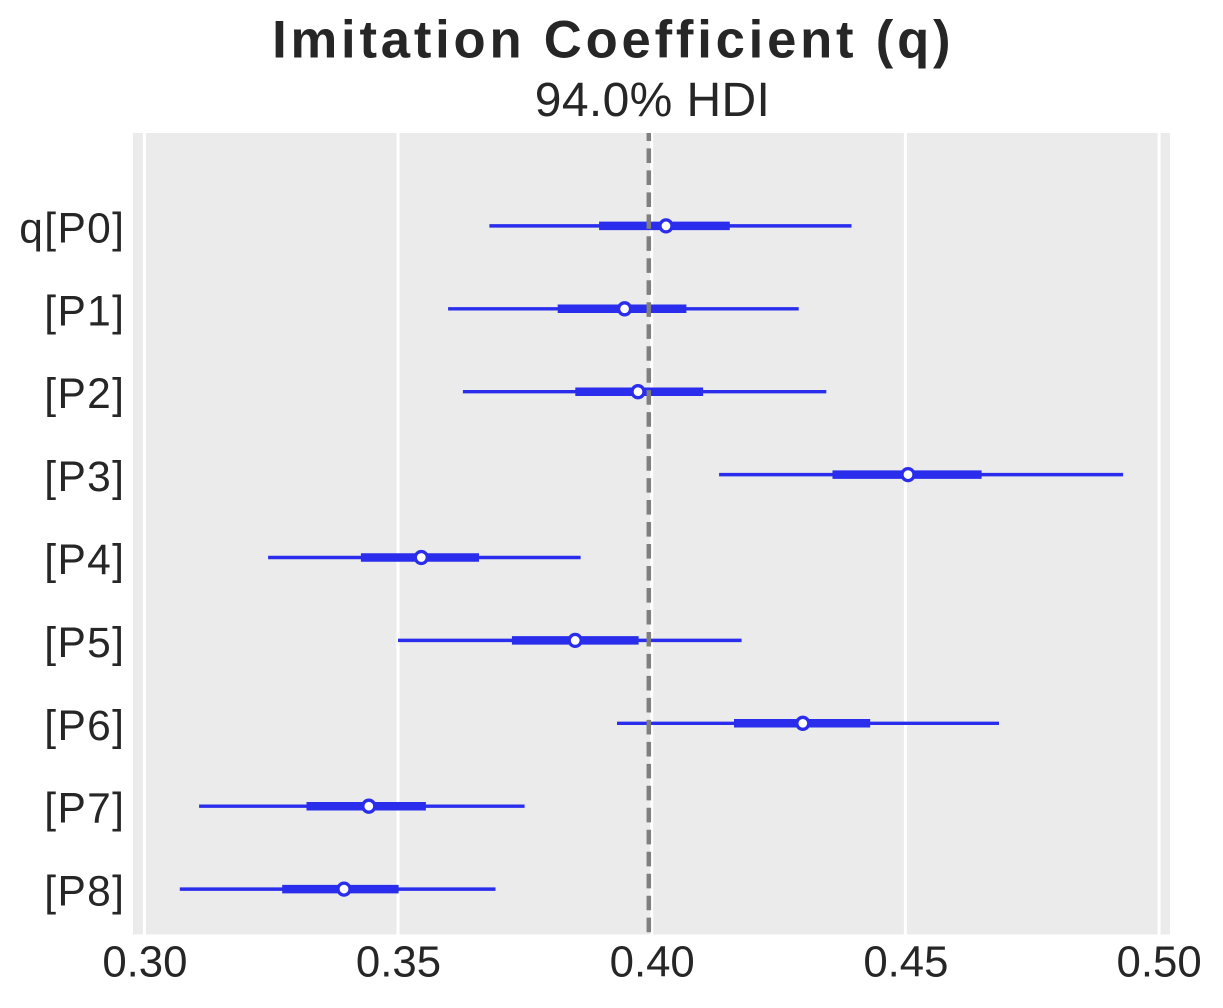 The height and width of the screenshot is (1008, 1223). Describe the element at coordinates (652, 100) in the screenshot. I see `svg-text: 94.0% HDI` at that location.